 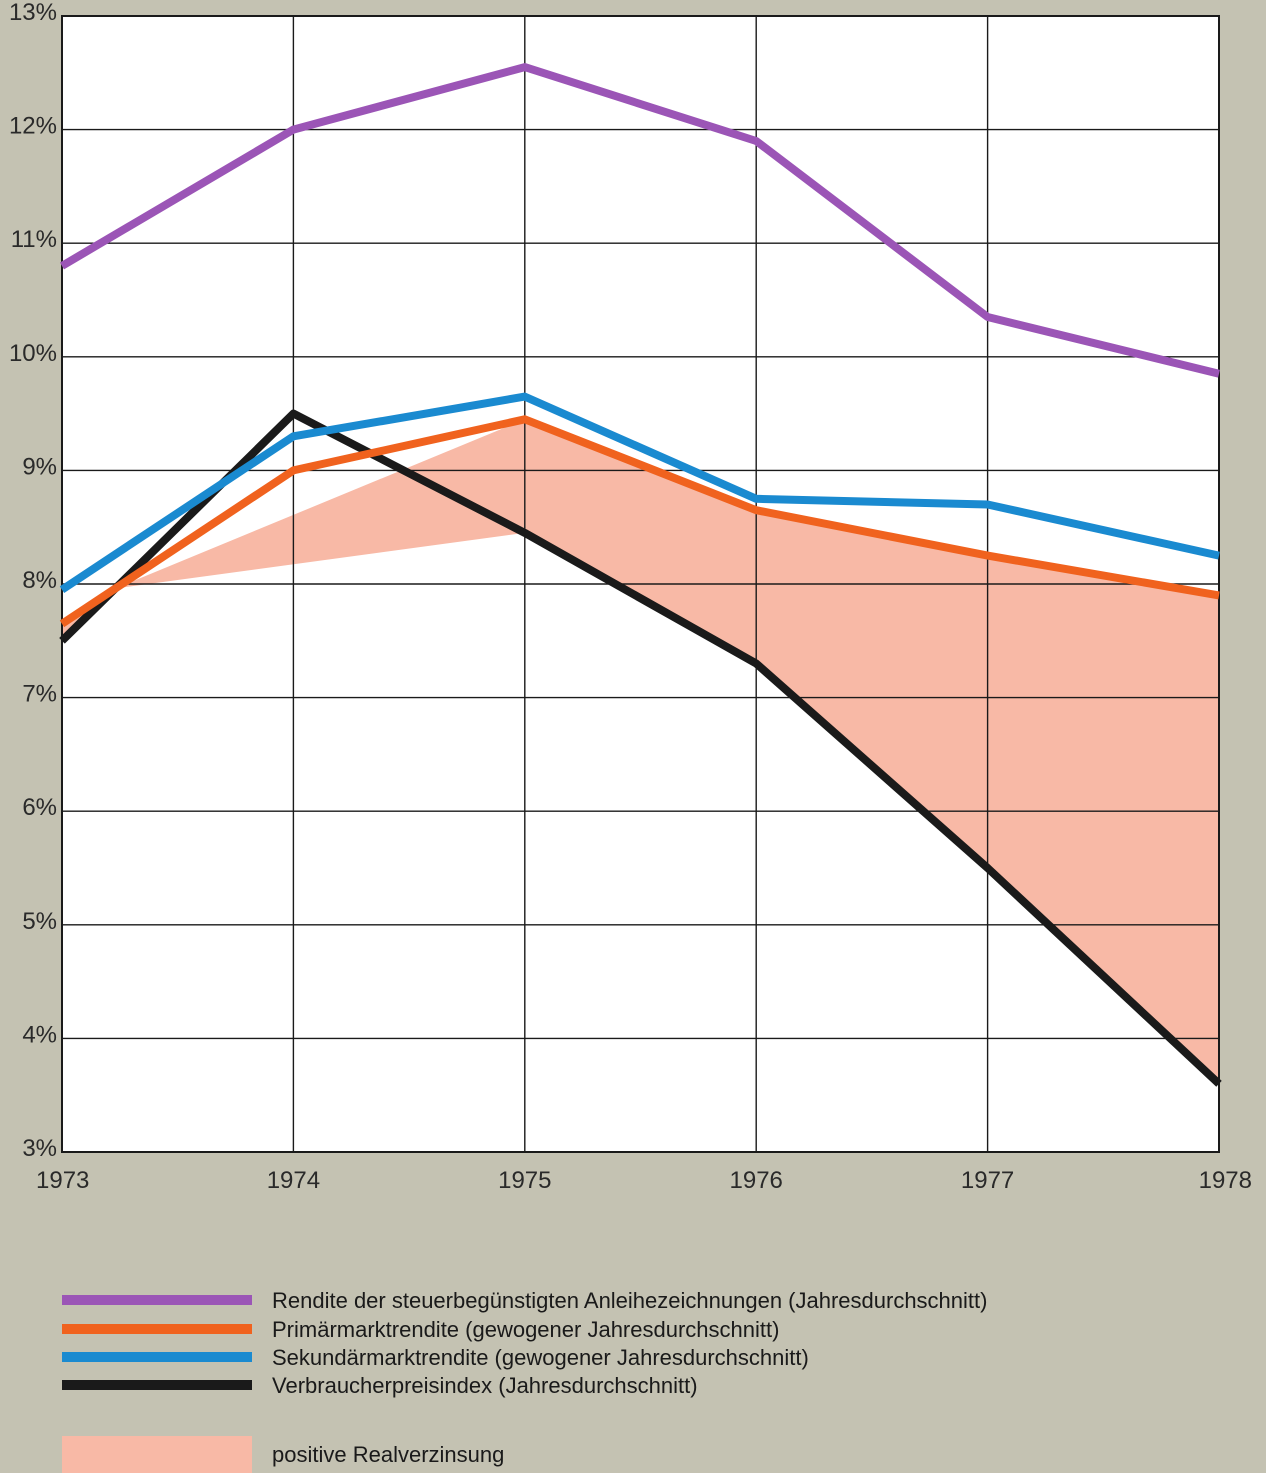 What do you see at coordinates (756, 1180) in the screenshot?
I see `x-tick-label-3: 1976` at bounding box center [756, 1180].